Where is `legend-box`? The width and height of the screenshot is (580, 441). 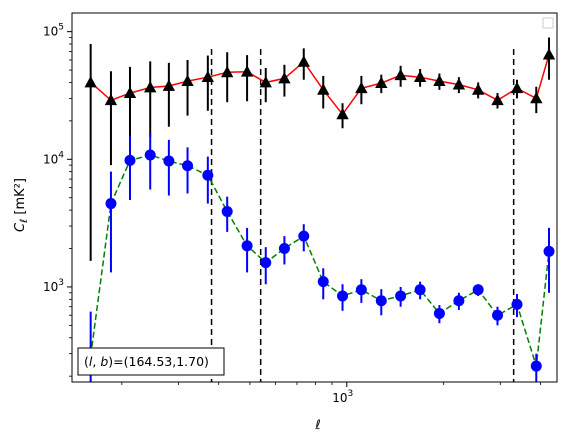 legend-box is located at coordinates (548, 23).